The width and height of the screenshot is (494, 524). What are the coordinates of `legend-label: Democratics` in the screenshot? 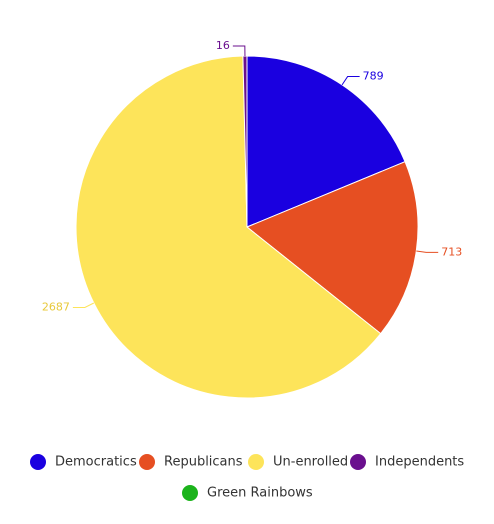 It's located at (96, 462).